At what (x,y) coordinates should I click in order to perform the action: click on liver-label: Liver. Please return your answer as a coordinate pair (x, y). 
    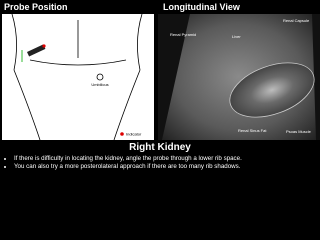
    Looking at the image, I should click on (236, 36).